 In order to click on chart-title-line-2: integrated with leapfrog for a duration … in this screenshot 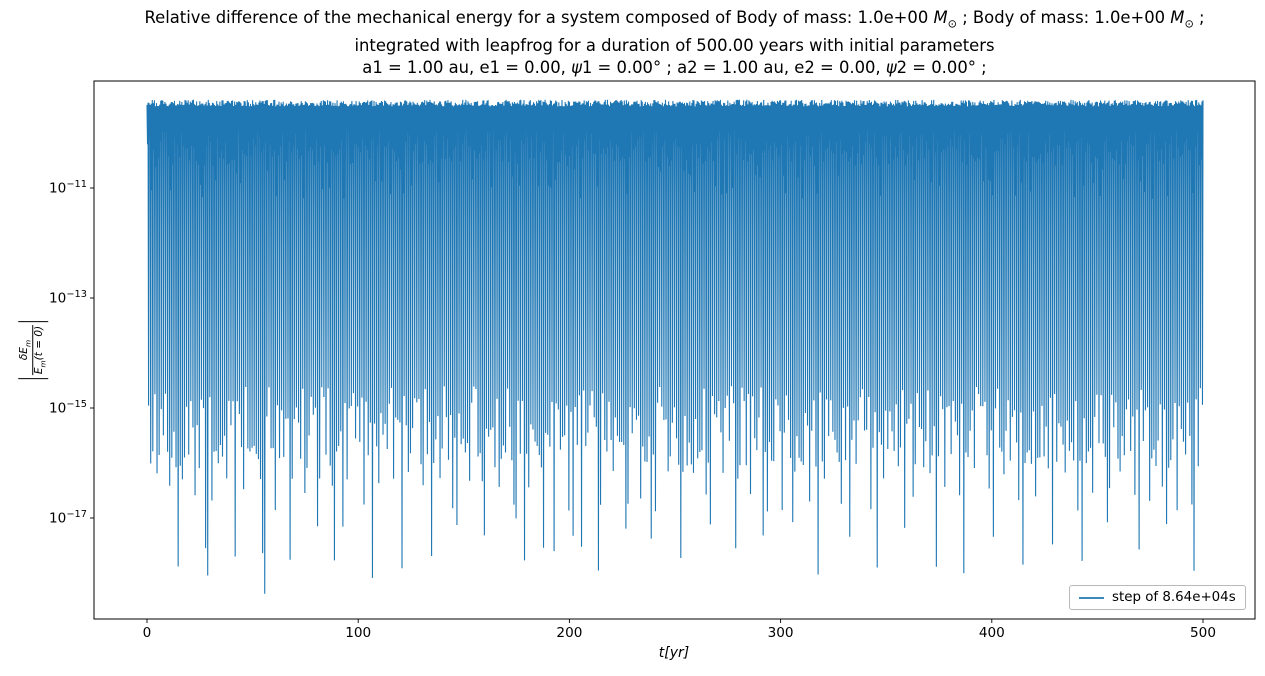, I will do `click(674, 46)`.